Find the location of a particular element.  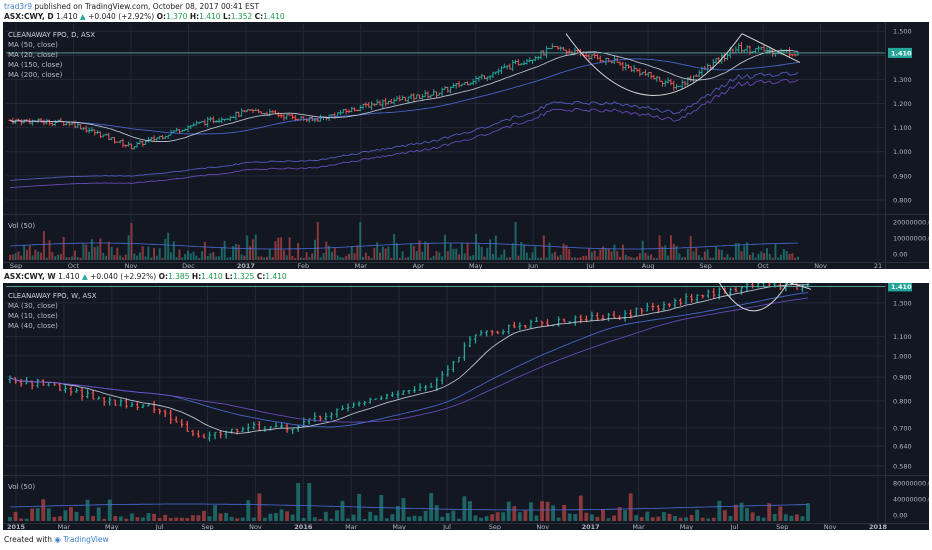

tradingview-link: TradingView is located at coordinates (86, 539).